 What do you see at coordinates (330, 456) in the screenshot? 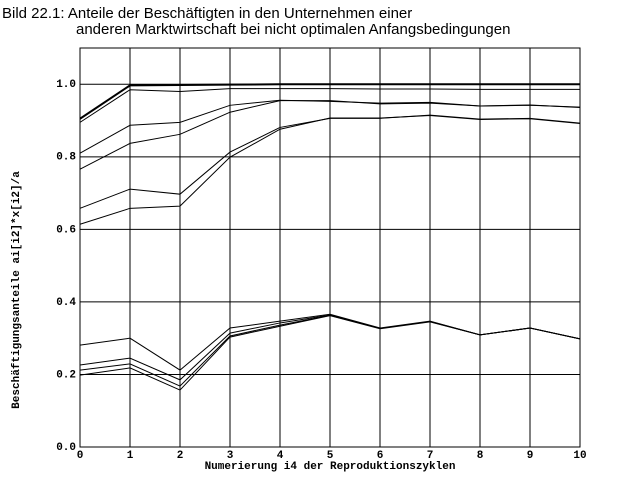
I see `x-tick-label: 5` at bounding box center [330, 456].